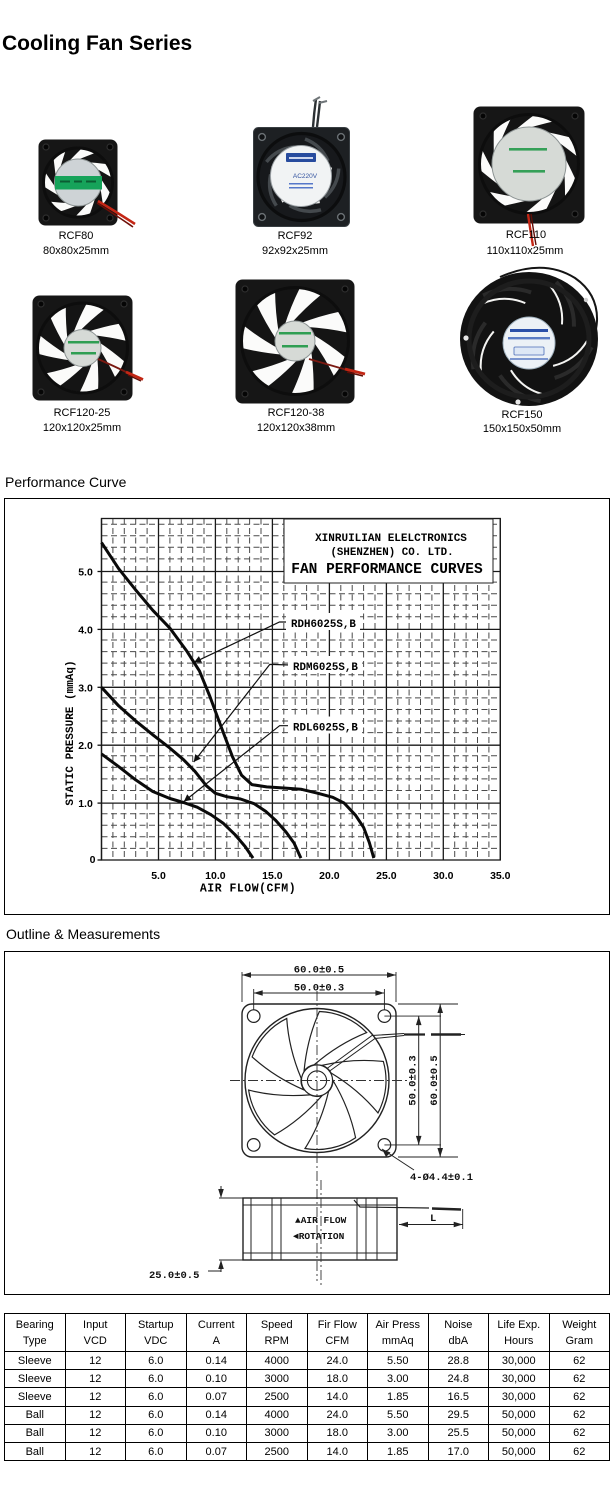 Image resolution: width=615 pixels, height=1488 pixels. What do you see at coordinates (305, 176) in the screenshot?
I see `svg-text: AC220V` at bounding box center [305, 176].